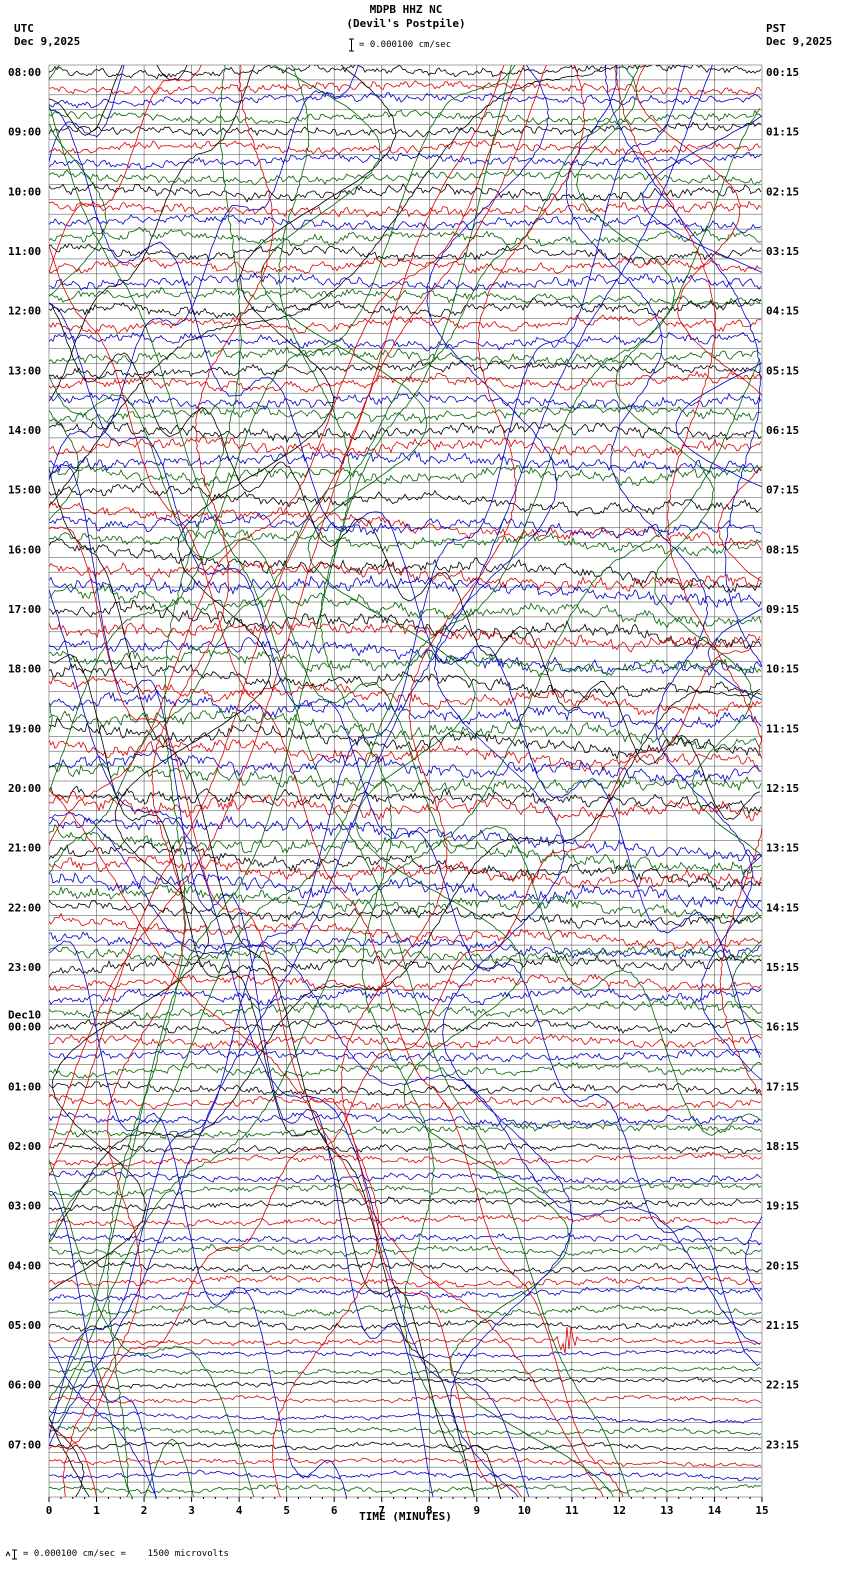 The height and width of the screenshot is (1584, 850). Describe the element at coordinates (24, 788) in the screenshot. I see `left-time-label: 20:00` at that location.